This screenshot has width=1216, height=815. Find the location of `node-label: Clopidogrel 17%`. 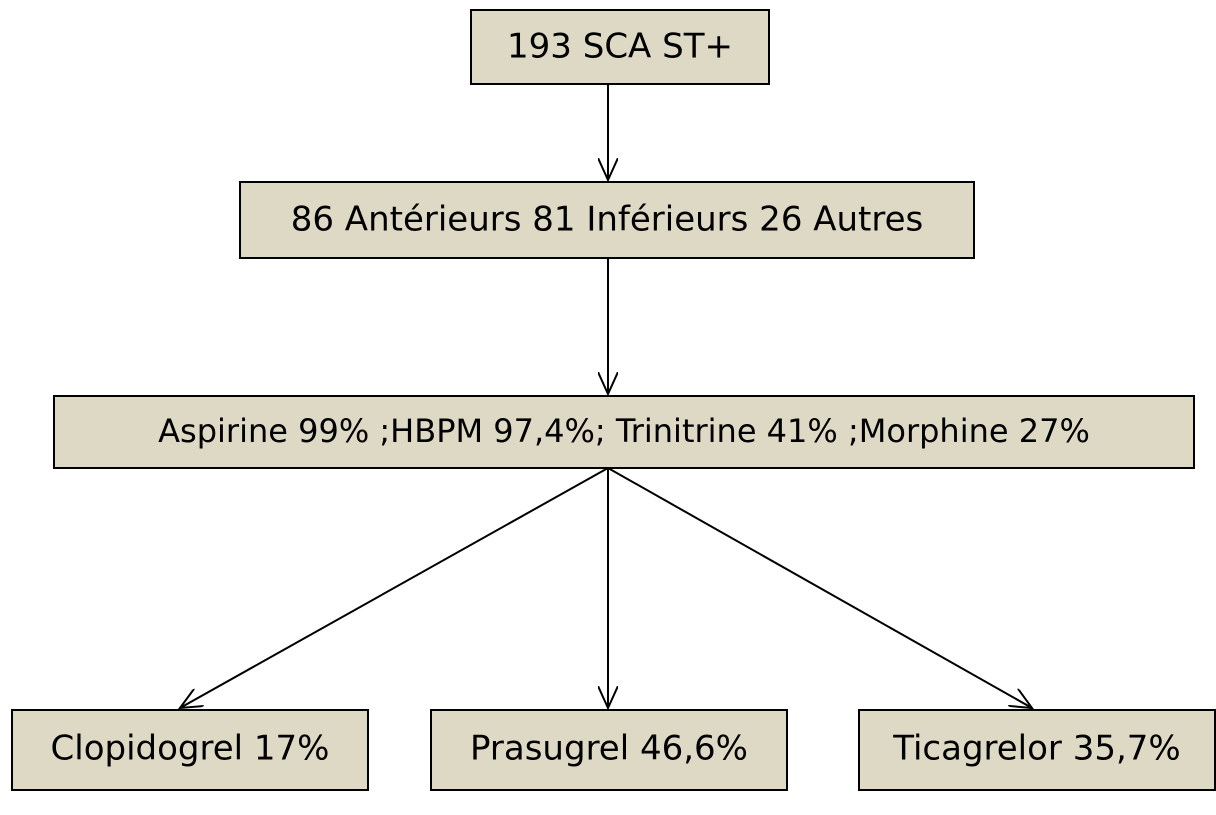

node-label: Clopidogrel 17% is located at coordinates (190, 749).